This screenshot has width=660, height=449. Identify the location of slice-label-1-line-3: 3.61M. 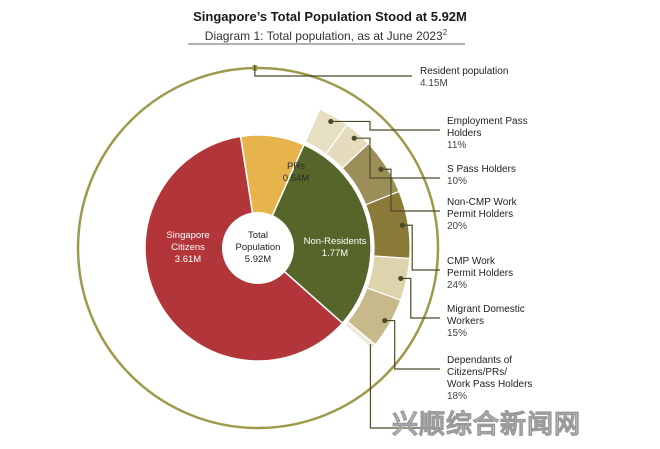
(188, 259).